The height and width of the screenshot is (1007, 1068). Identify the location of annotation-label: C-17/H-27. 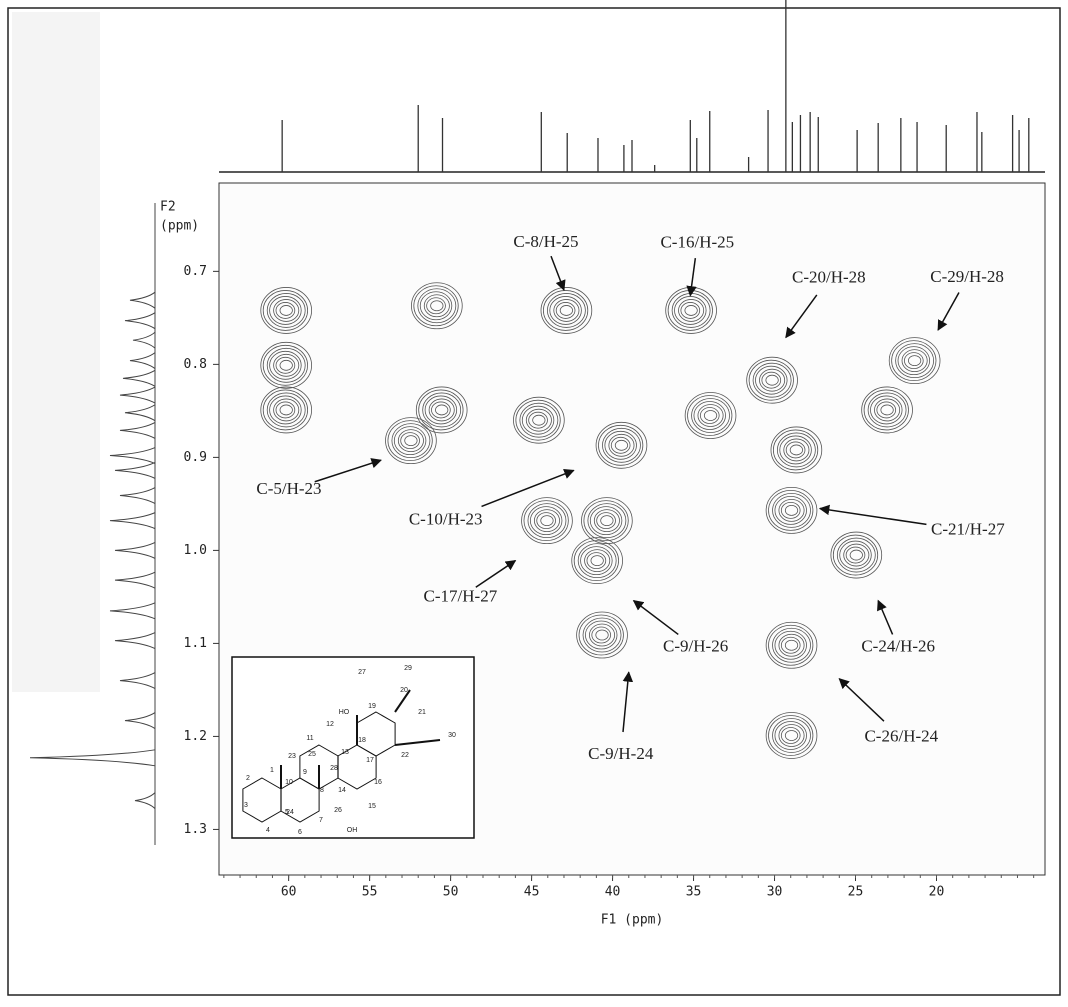
(461, 596).